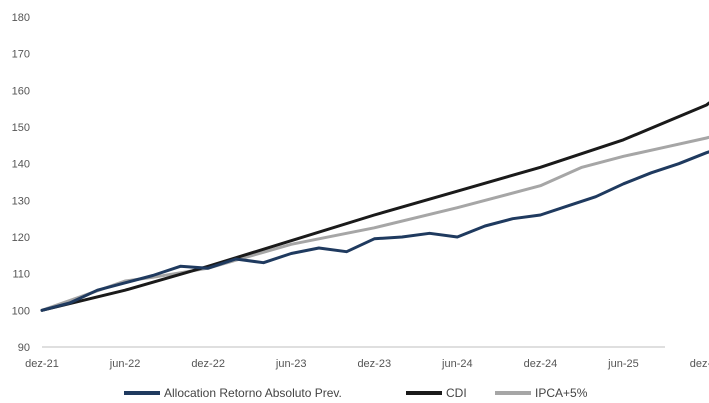 The image size is (709, 403). What do you see at coordinates (21, 275) in the screenshot?
I see `y-tick-label: 110` at bounding box center [21, 275].